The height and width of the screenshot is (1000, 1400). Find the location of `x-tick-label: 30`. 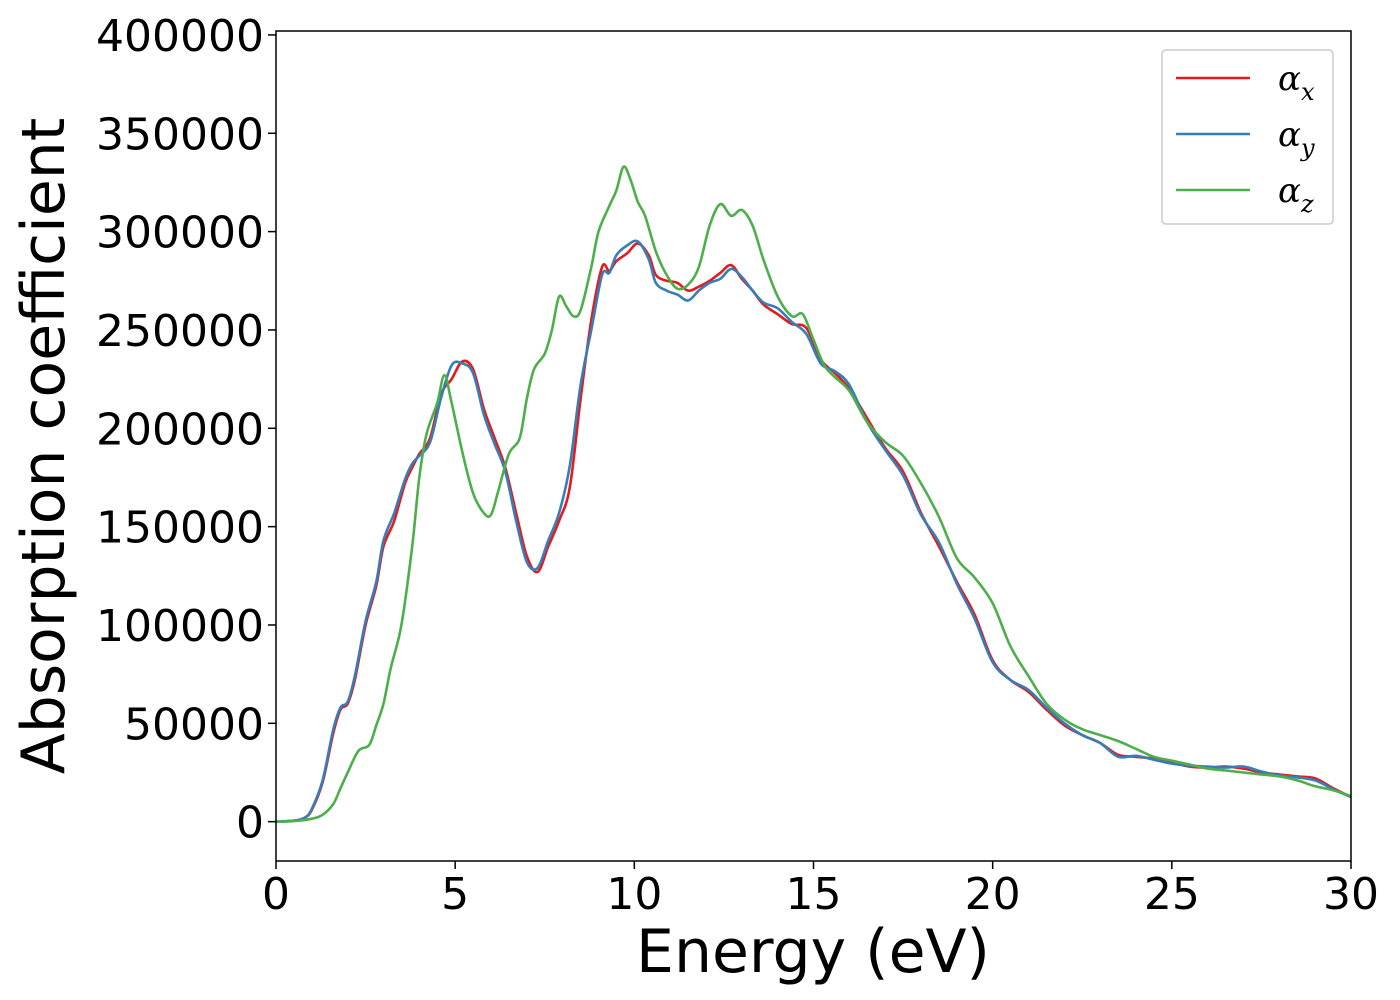

x-tick-label: 30 is located at coordinates (1351, 894).